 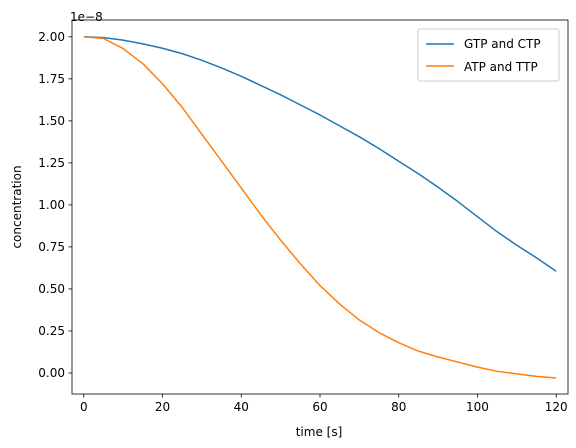 What do you see at coordinates (319, 407) in the screenshot?
I see `x-tick-label: 60` at bounding box center [319, 407].